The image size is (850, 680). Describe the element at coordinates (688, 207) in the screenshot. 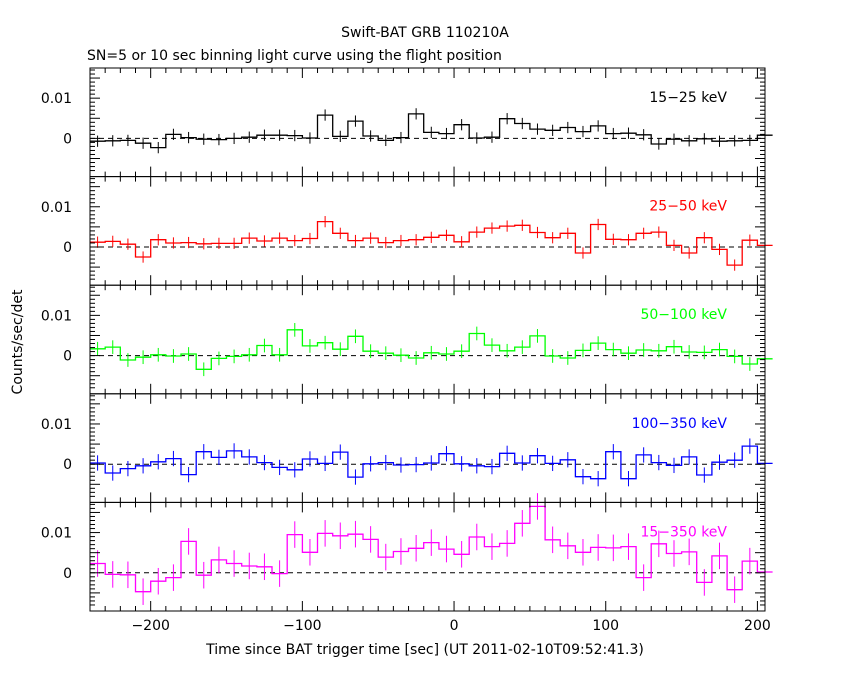

I see `panel-label: 25−50 keV` at that location.